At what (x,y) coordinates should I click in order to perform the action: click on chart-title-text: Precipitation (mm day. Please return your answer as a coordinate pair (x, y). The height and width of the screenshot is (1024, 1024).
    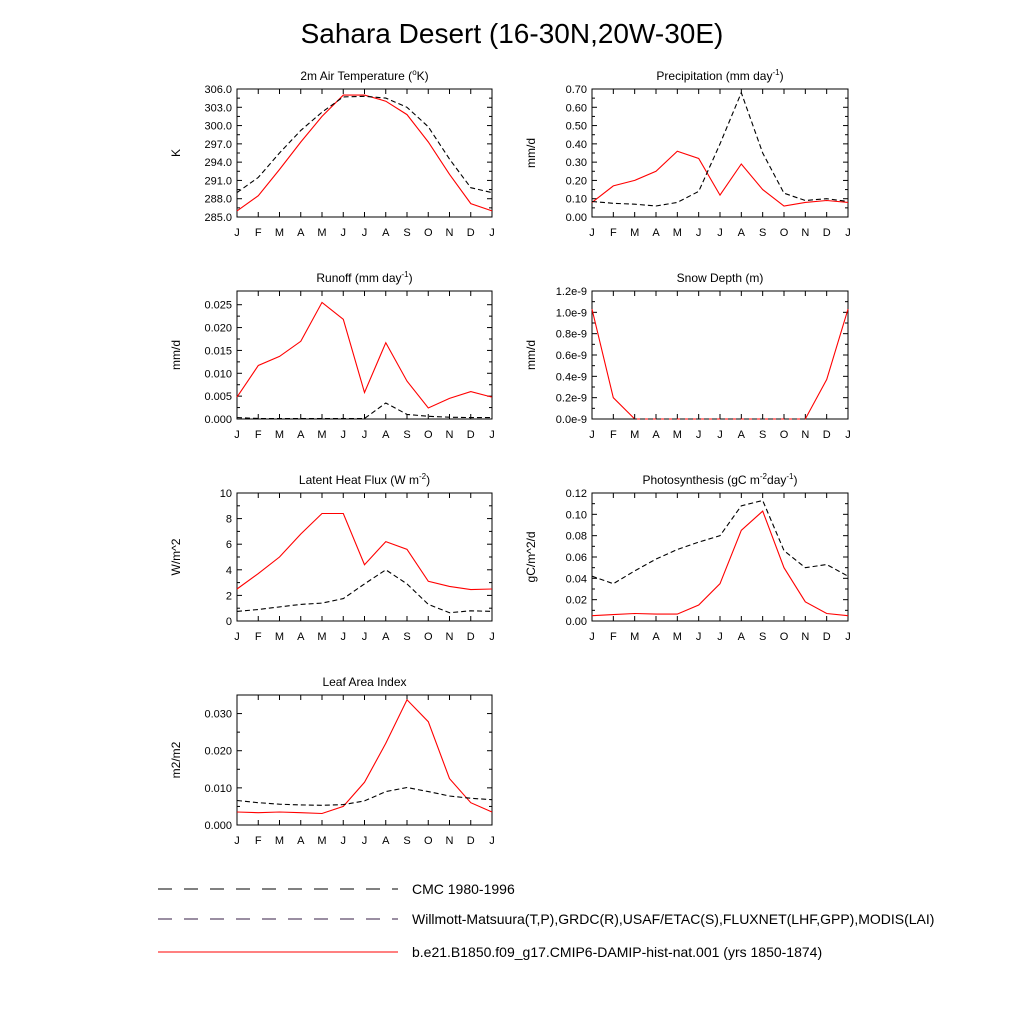
    Looking at the image, I should click on (714, 76).